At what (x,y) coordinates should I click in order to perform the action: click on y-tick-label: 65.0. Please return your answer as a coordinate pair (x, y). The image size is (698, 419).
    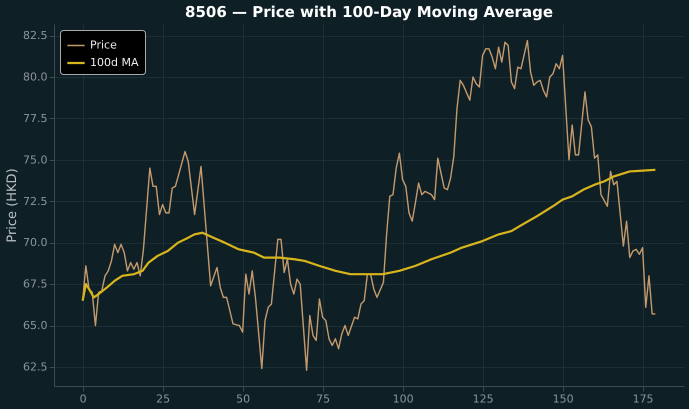
    Looking at the image, I should click on (35, 325).